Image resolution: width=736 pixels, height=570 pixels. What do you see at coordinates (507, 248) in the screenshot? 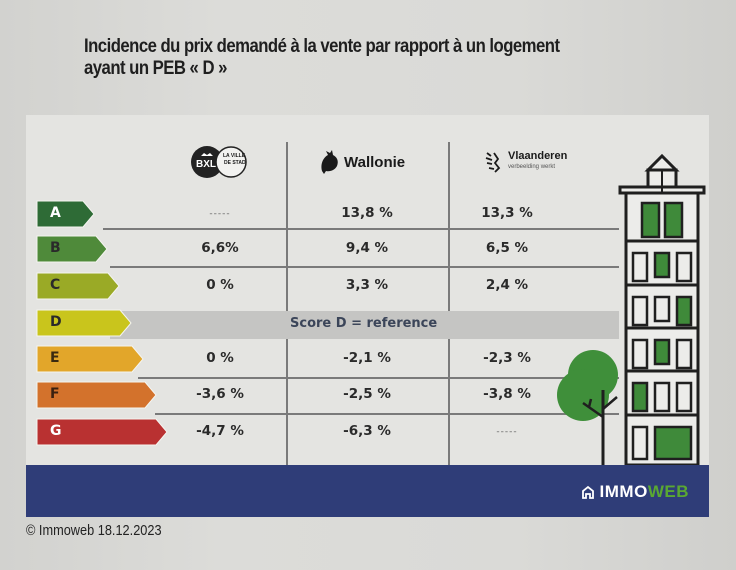
I see `table-cell-b-vlaanderen: 6,5 %` at bounding box center [507, 248].